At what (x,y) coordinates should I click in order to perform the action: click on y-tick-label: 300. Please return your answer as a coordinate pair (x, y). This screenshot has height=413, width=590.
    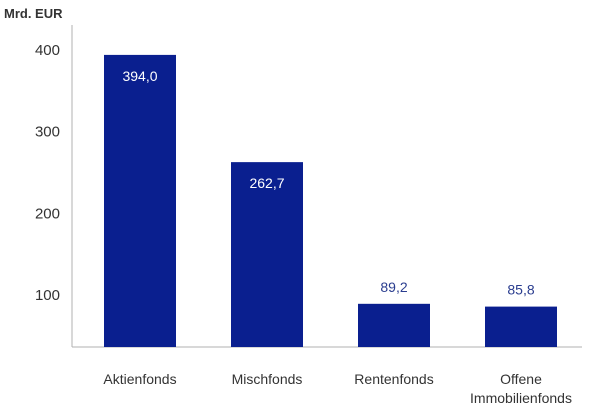
    Looking at the image, I should click on (47, 132).